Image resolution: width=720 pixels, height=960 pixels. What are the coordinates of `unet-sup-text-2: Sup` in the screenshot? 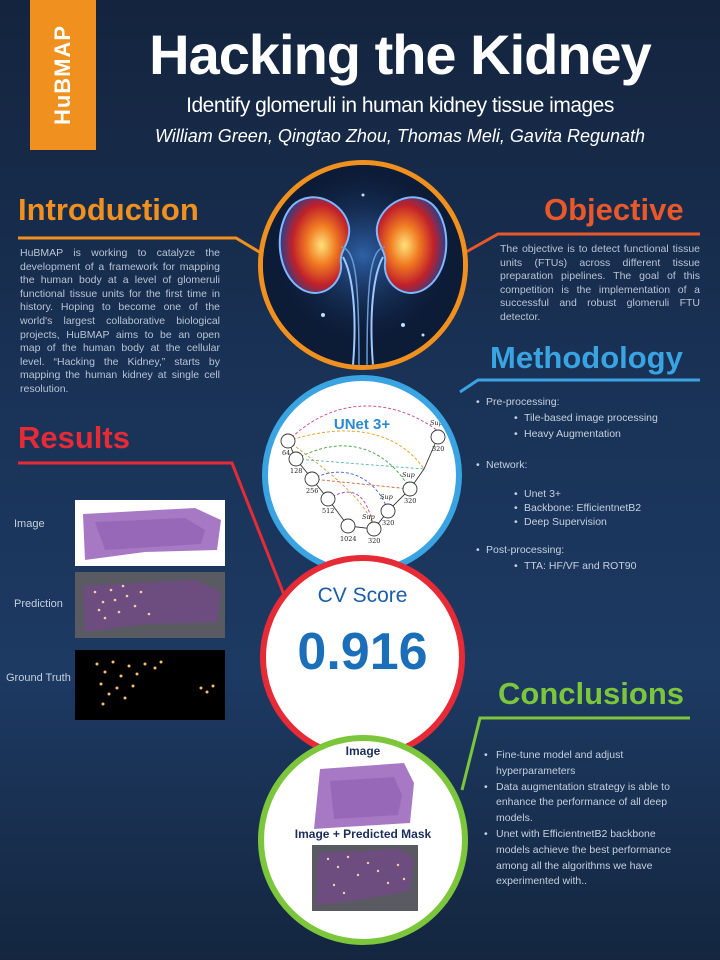 It's located at (387, 497).